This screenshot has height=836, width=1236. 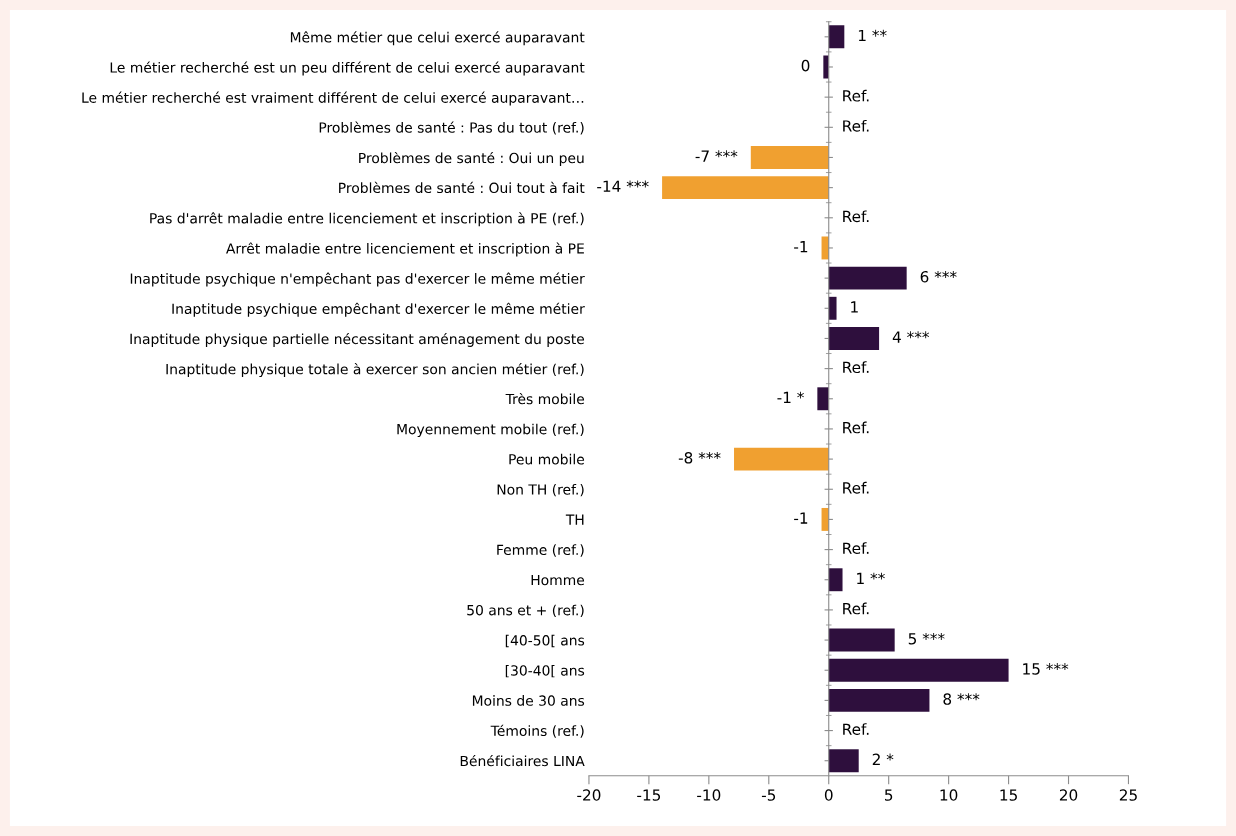 I want to click on data-label: 4 ***, so click(x=911, y=337).